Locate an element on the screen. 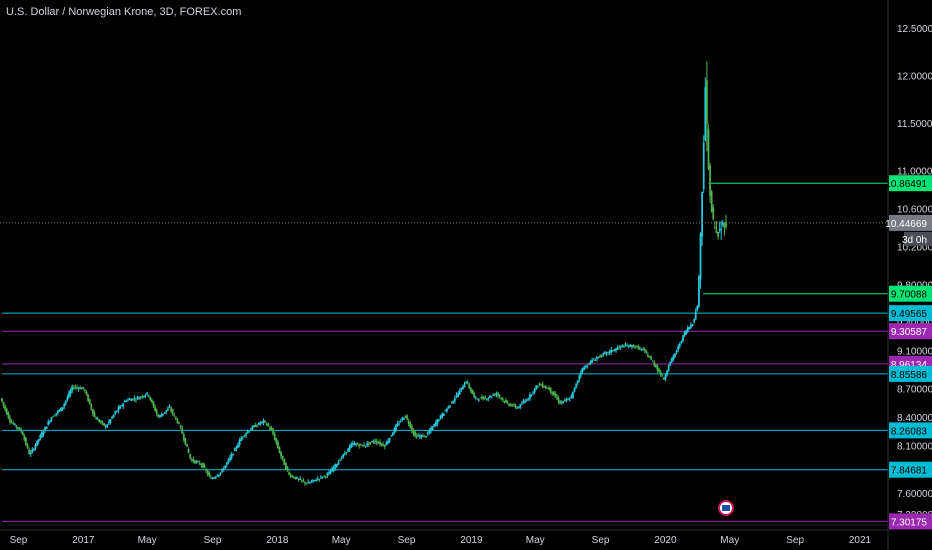 The image size is (932, 550). level-price-tag-7: 7.84681 is located at coordinates (910, 469).